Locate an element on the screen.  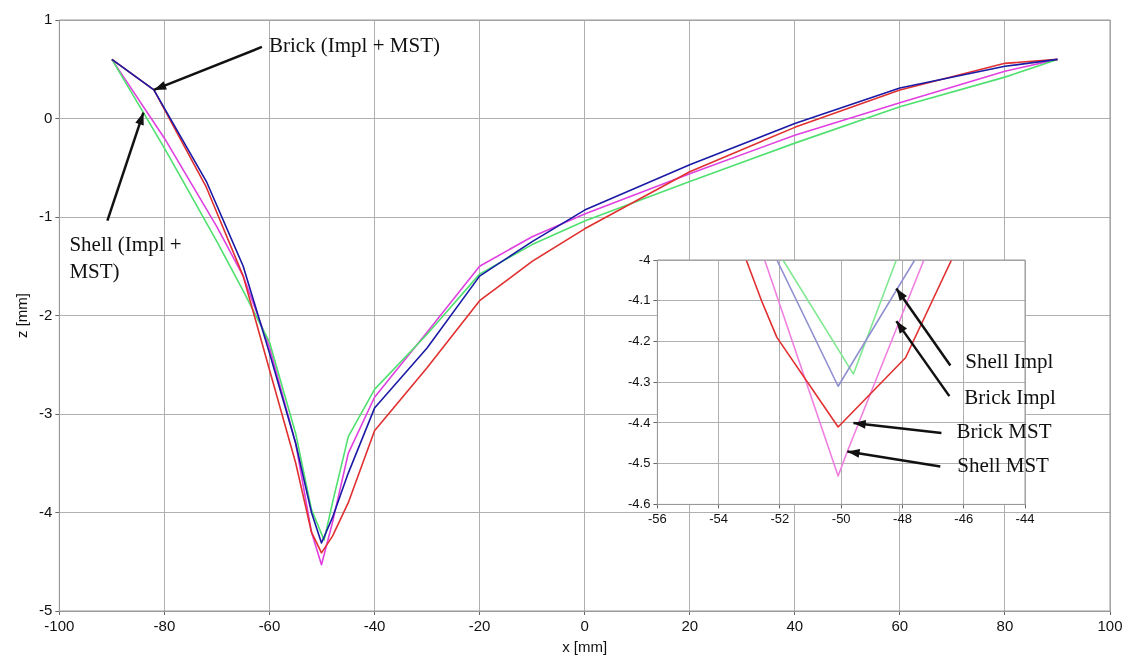
annotation: Brick MST is located at coordinates (1004, 431).